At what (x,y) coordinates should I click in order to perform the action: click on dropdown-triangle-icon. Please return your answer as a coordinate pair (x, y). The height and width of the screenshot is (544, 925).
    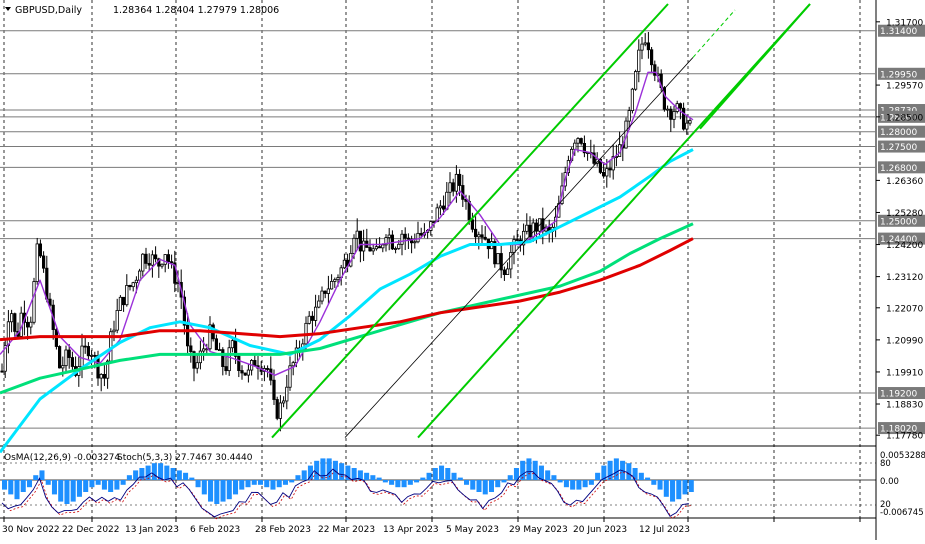
    Looking at the image, I should click on (8, 9).